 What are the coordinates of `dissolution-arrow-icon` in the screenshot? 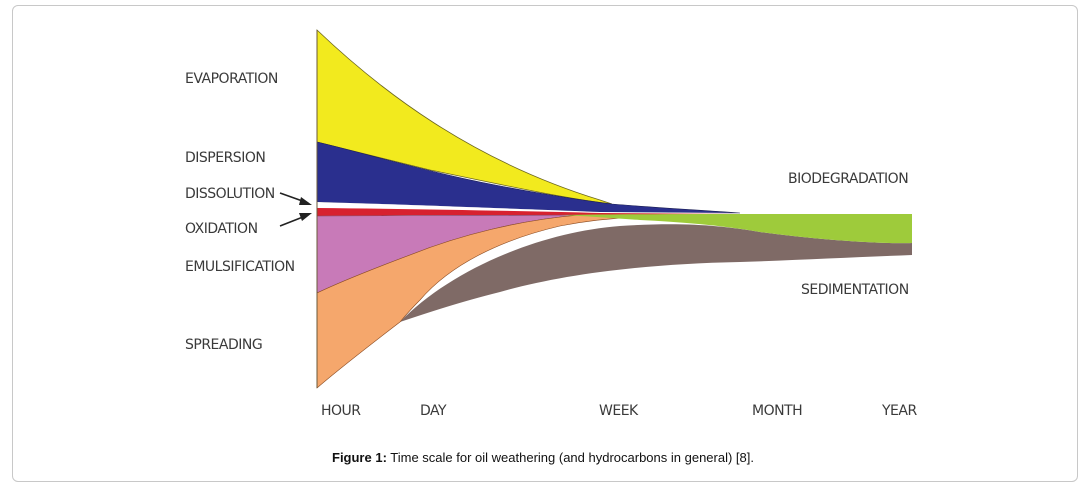 It's located at (295, 198).